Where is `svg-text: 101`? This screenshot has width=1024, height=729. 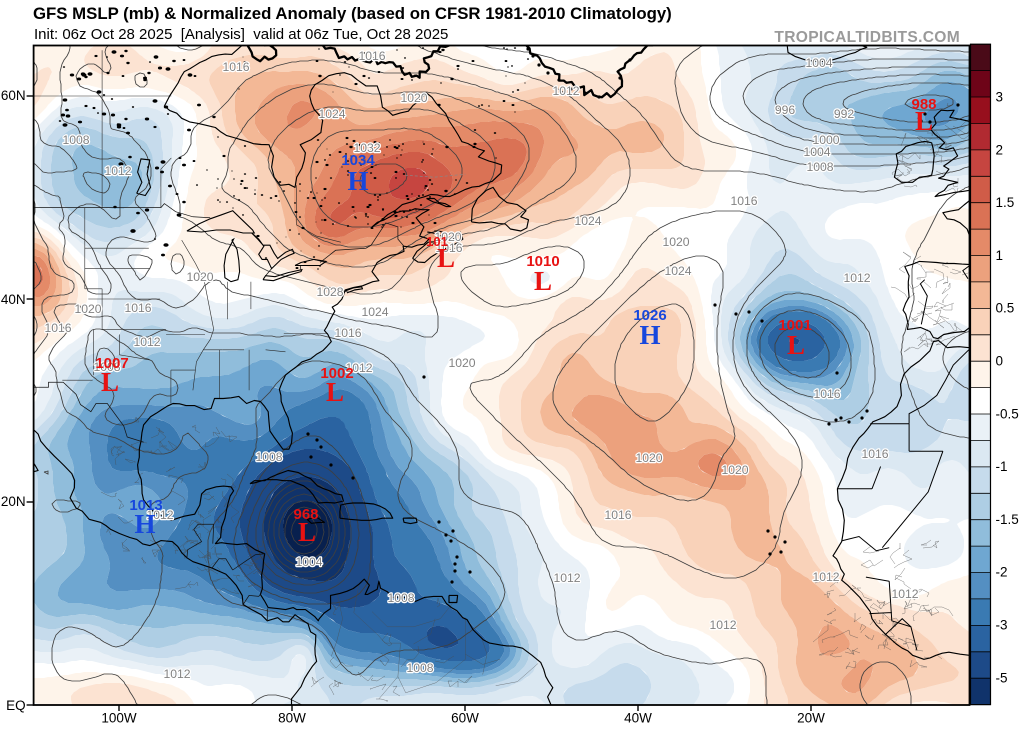 svg-text: 101 is located at coordinates (437, 241).